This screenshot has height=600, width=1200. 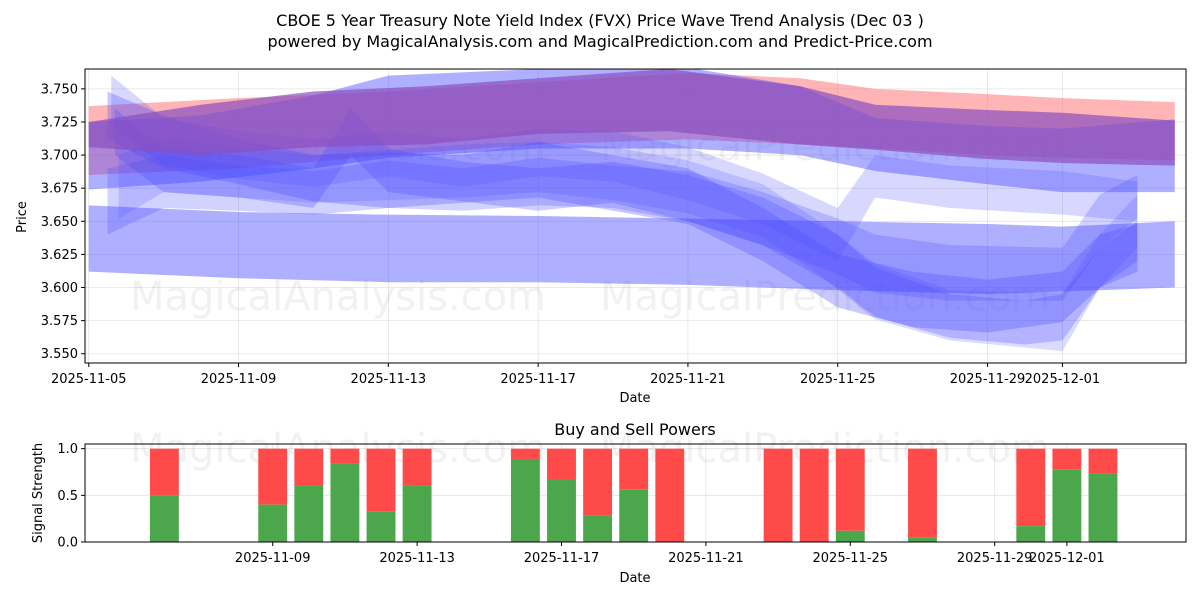 What do you see at coordinates (59, 189) in the screenshot?
I see `price-y-tick-label: 3.675` at bounding box center [59, 189].